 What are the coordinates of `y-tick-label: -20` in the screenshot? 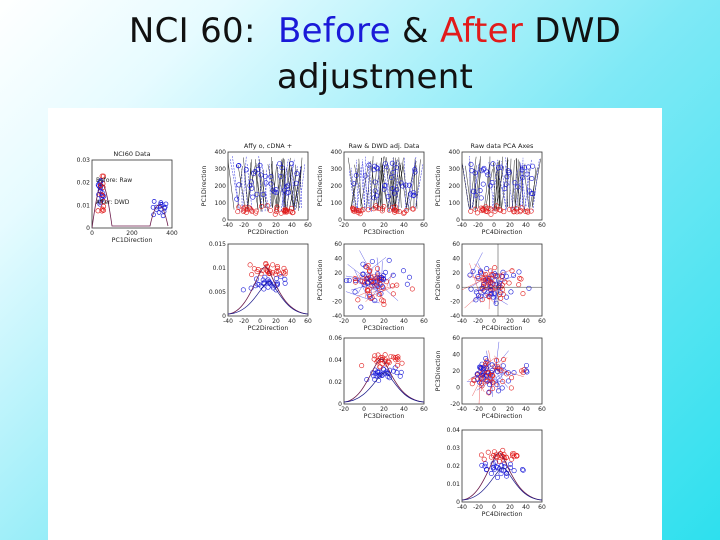 It's located at (455, 404).